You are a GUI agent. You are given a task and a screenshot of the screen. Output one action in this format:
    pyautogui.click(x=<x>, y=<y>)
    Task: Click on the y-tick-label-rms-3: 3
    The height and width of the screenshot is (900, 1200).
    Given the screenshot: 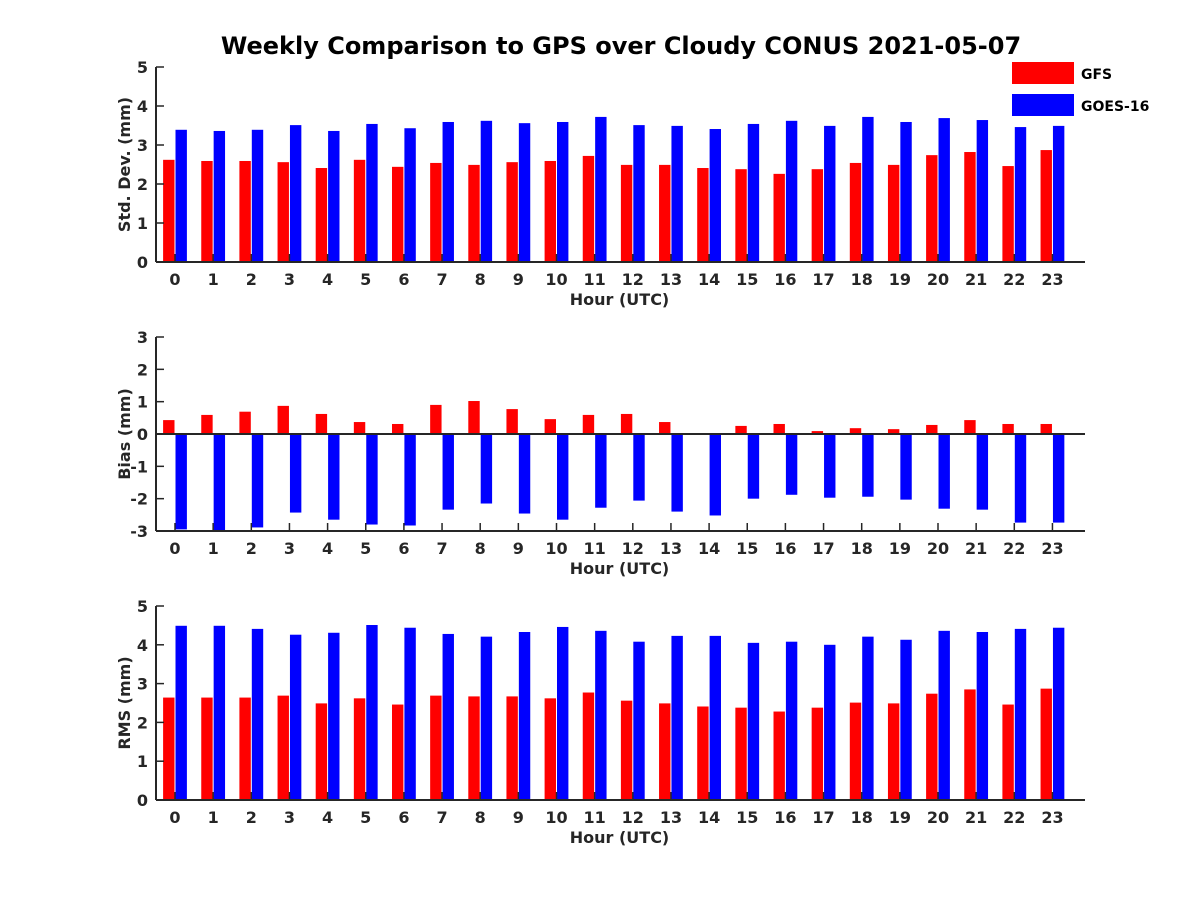 What is the action you would take?
    pyautogui.click(x=142, y=684)
    